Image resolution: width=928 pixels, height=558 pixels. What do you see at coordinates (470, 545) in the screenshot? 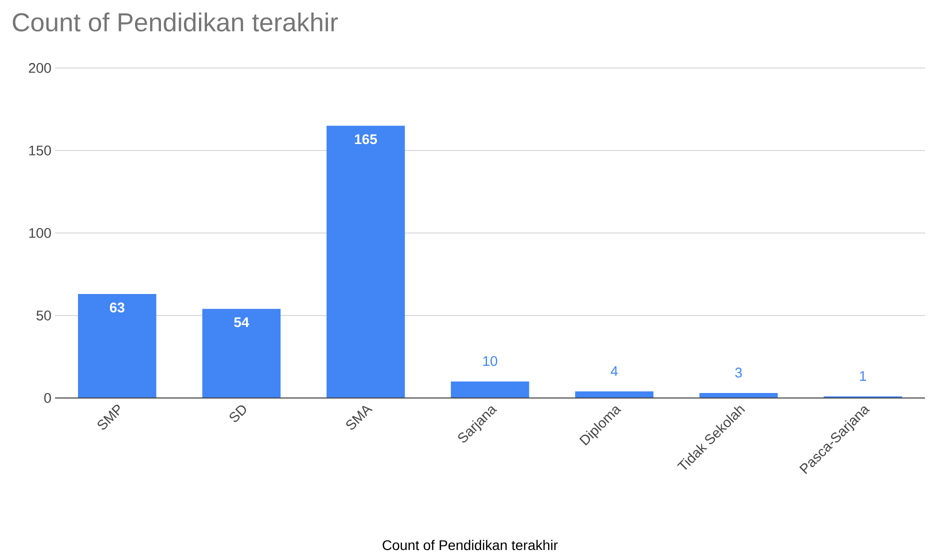
I see `x-axis-title: Count of Pendidikan terakhir` at bounding box center [470, 545].